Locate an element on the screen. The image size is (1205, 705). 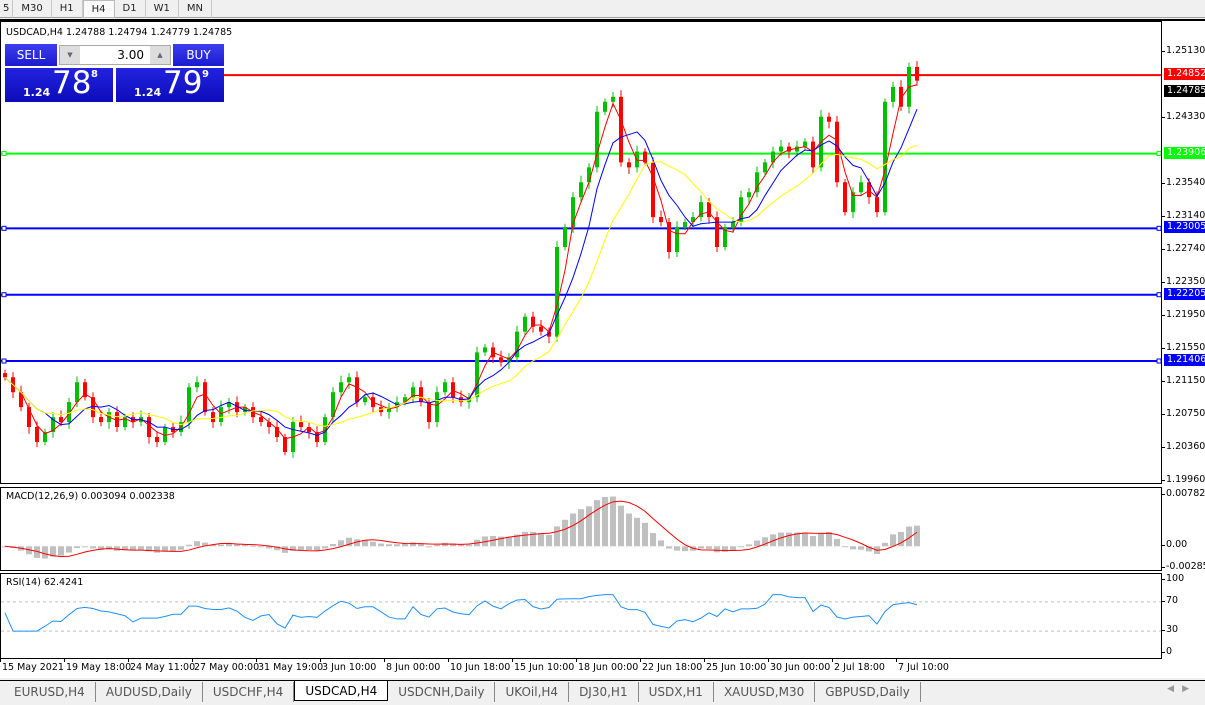
sell-button: SELL is located at coordinates (31, 55).